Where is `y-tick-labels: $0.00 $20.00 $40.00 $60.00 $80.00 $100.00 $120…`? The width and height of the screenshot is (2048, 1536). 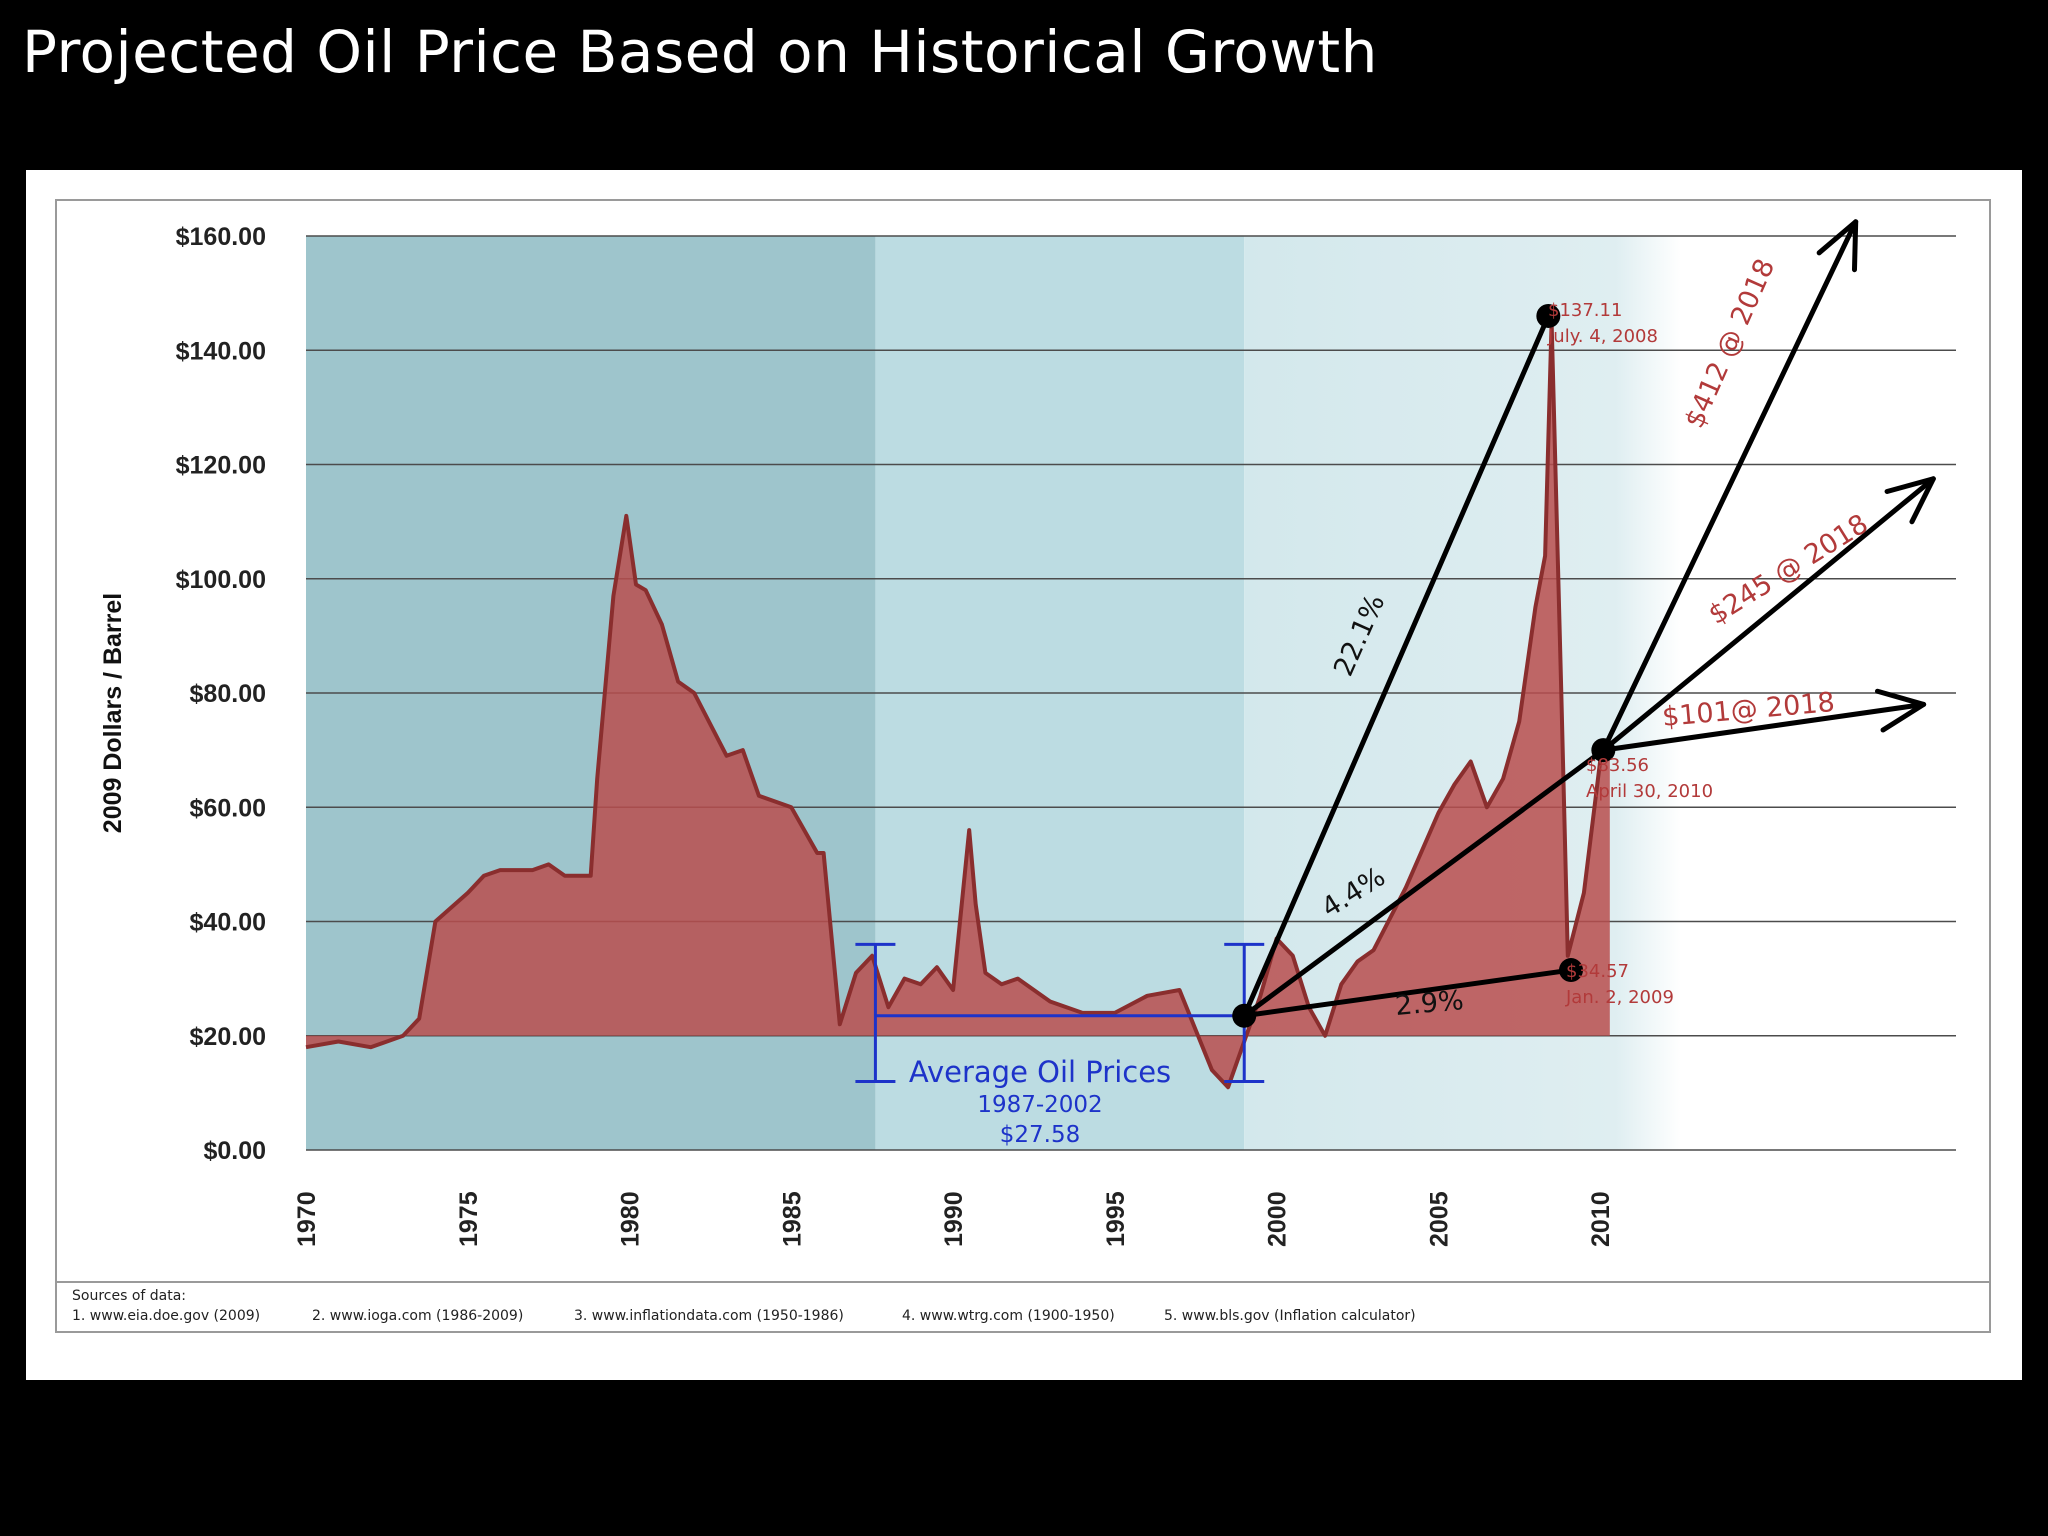
y-tick-labels: $0.00 $20.00 $40.00 $60.00 $80.00 $100.00 $120… is located at coordinates (221, 694).